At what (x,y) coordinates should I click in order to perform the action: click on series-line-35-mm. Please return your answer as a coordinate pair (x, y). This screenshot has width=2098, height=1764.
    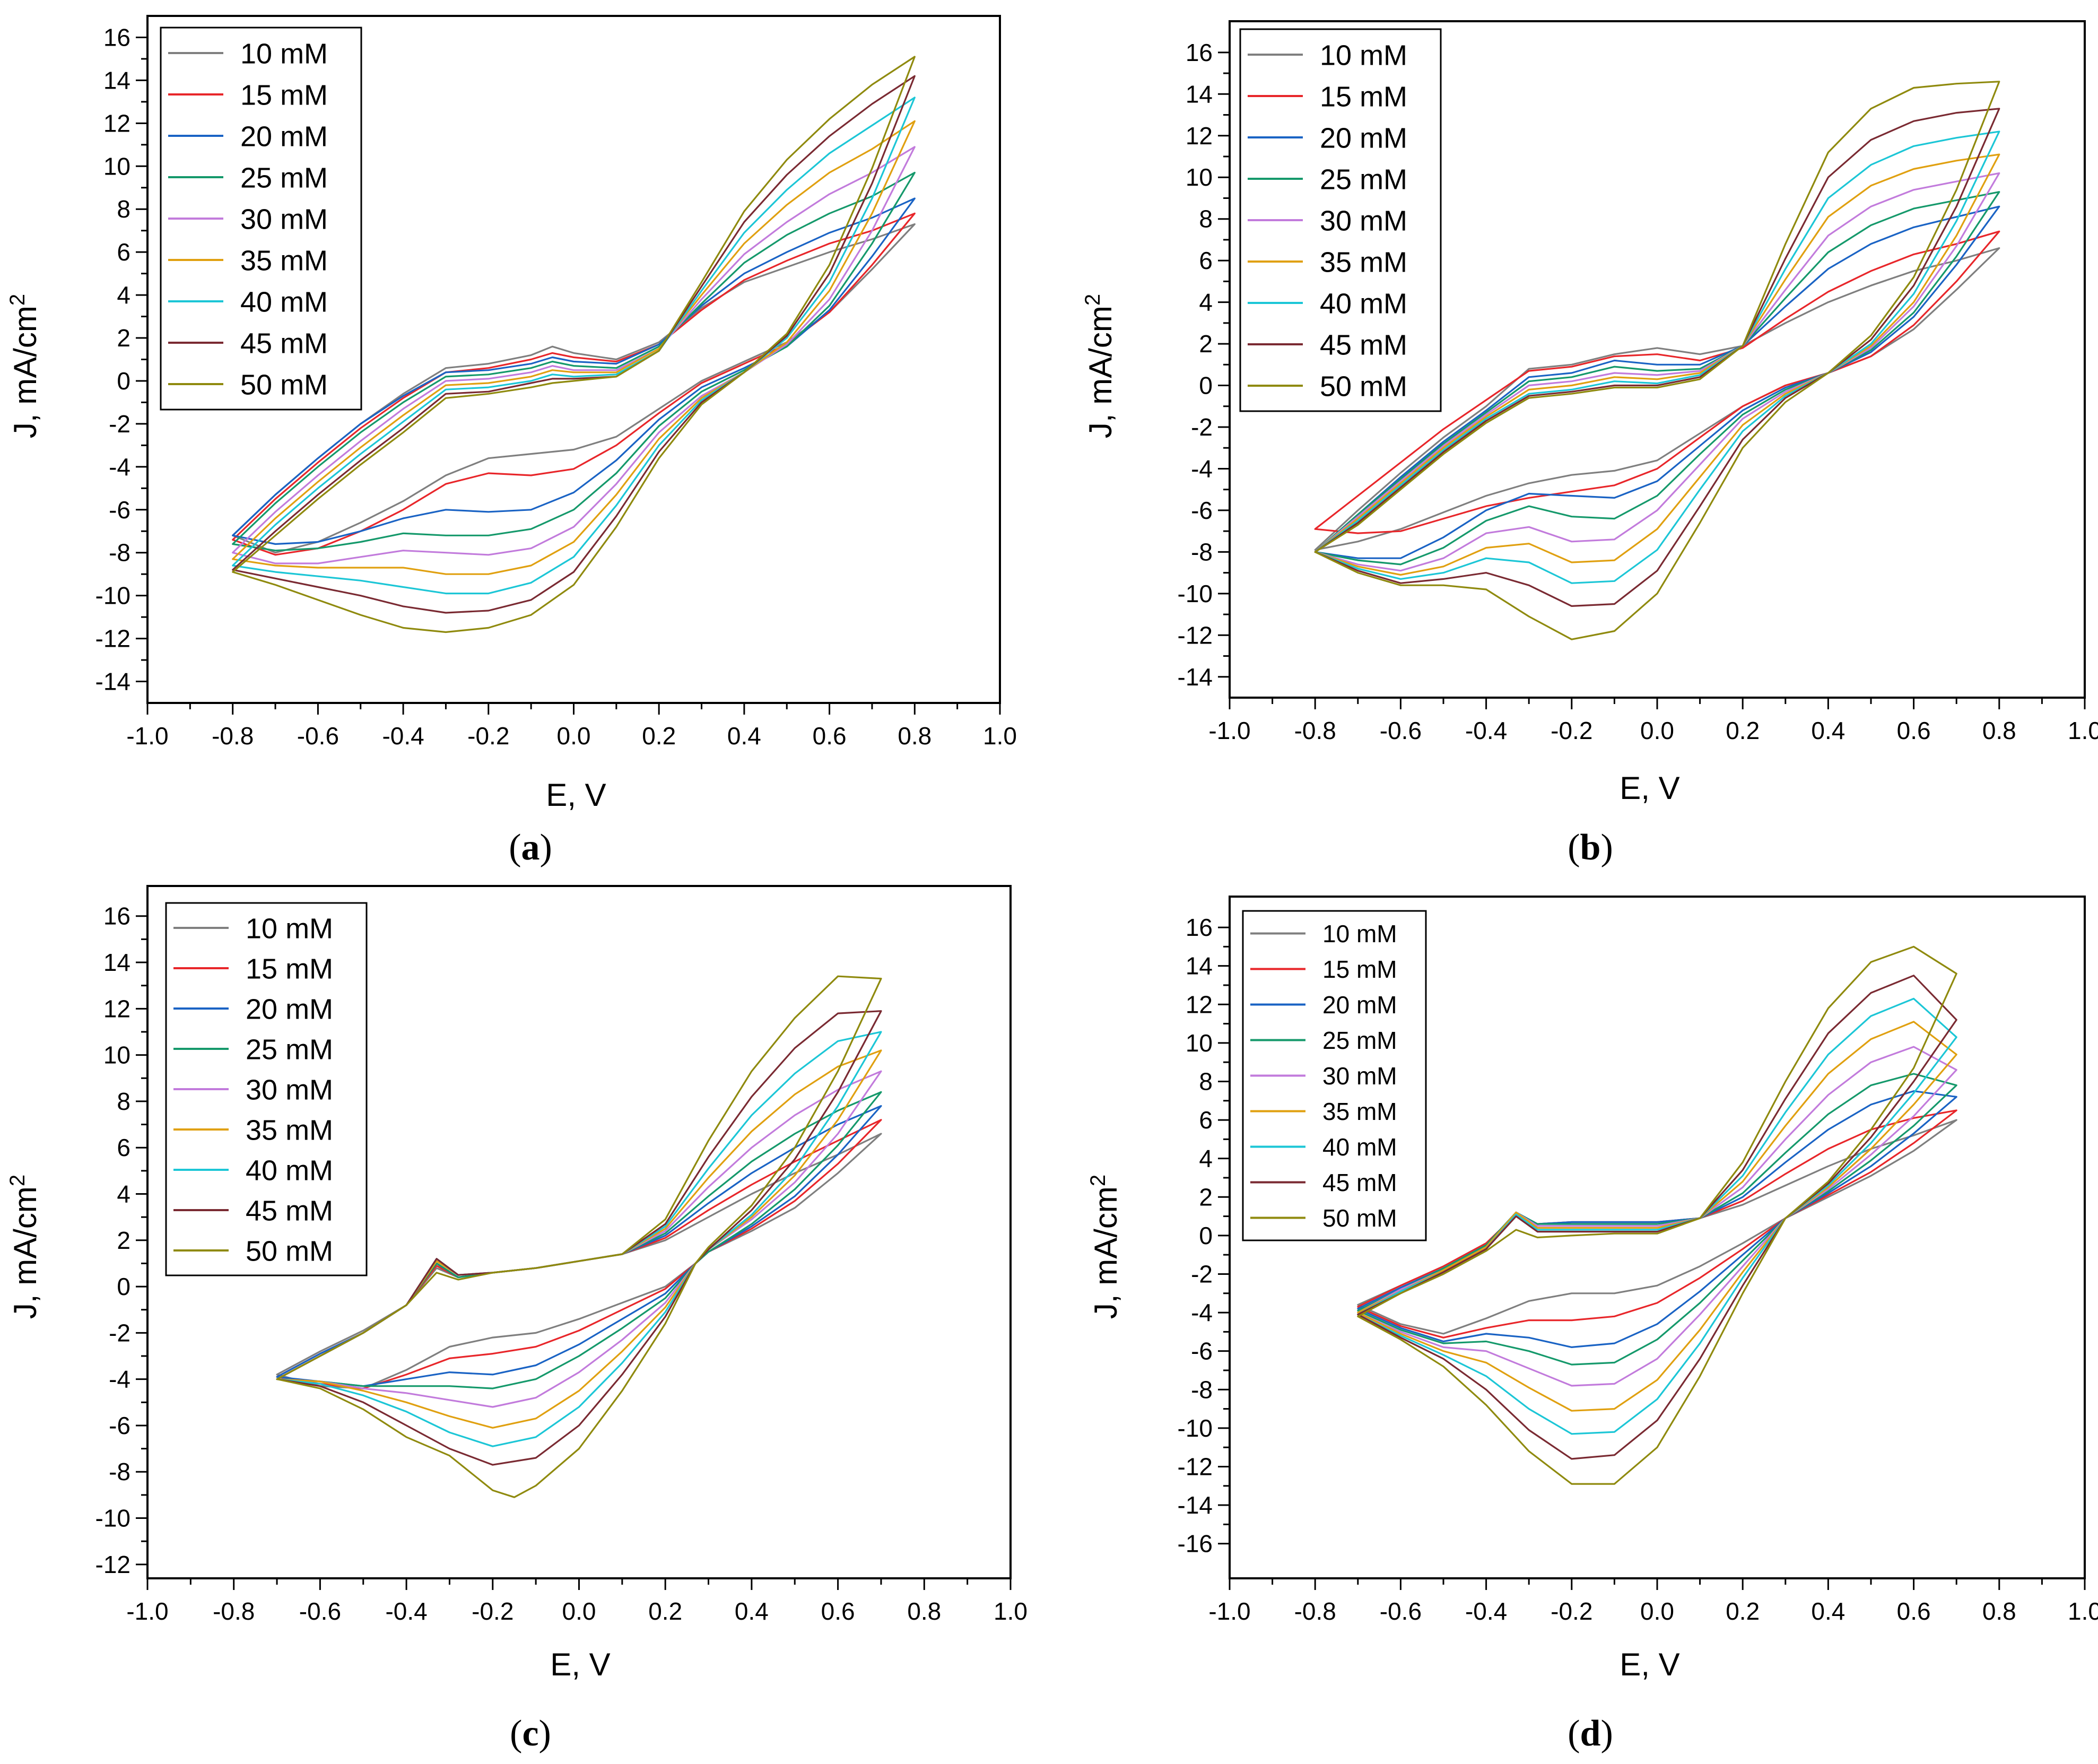
    Looking at the image, I should click on (574, 347).